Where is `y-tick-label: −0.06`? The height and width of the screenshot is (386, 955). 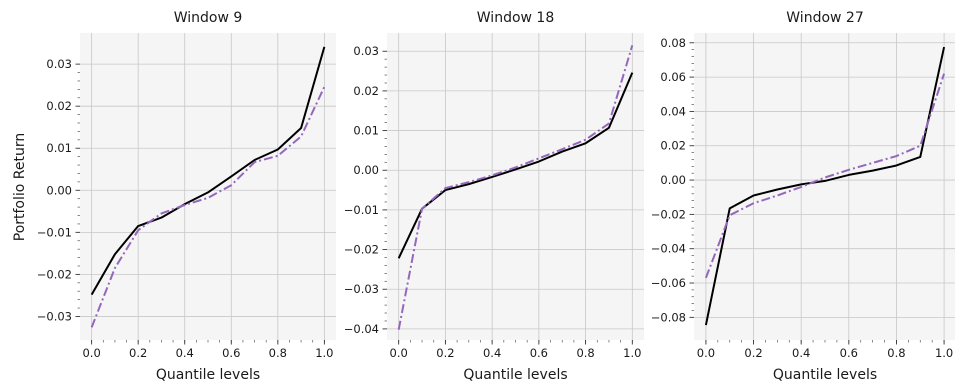
y-tick-label: −0.06 is located at coordinates (668, 283).